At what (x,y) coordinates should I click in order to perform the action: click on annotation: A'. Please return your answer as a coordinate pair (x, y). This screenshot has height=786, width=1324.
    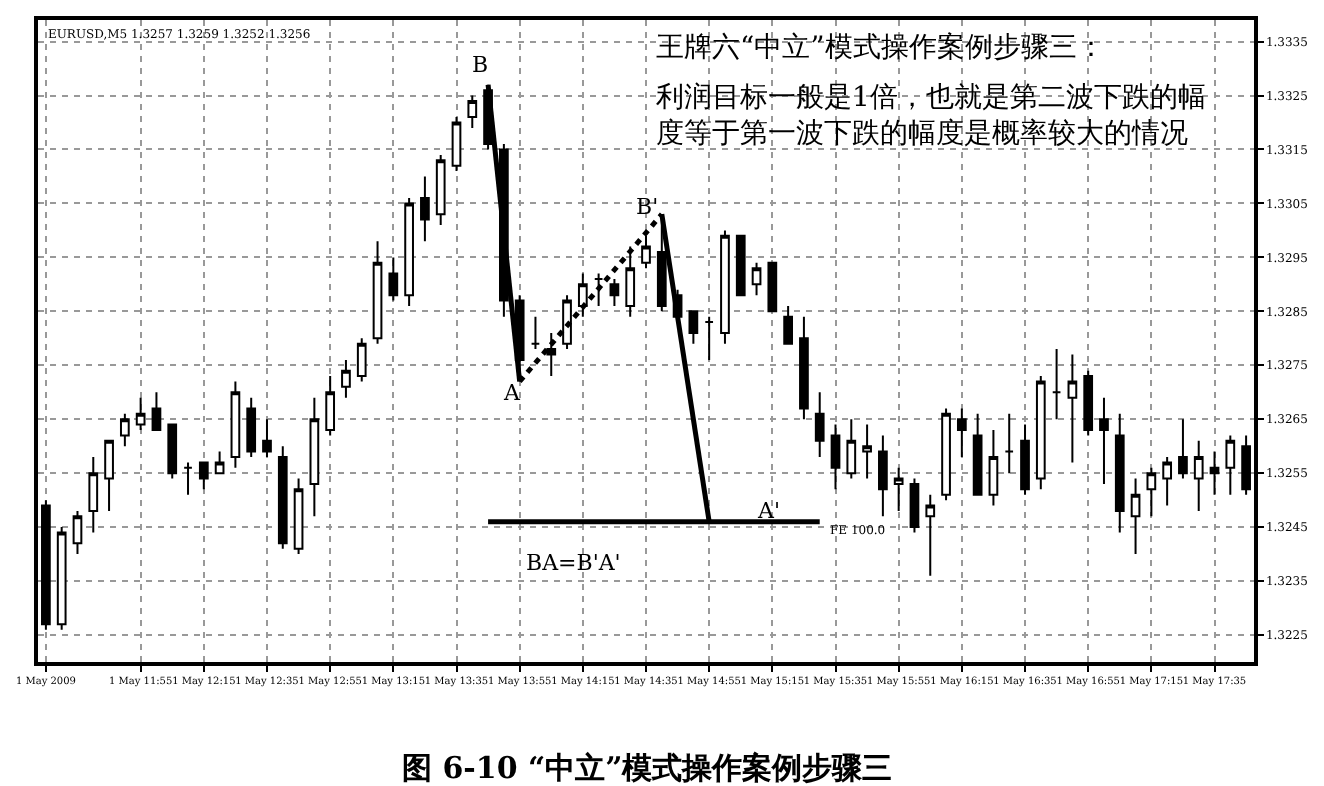
    Looking at the image, I should click on (768, 511).